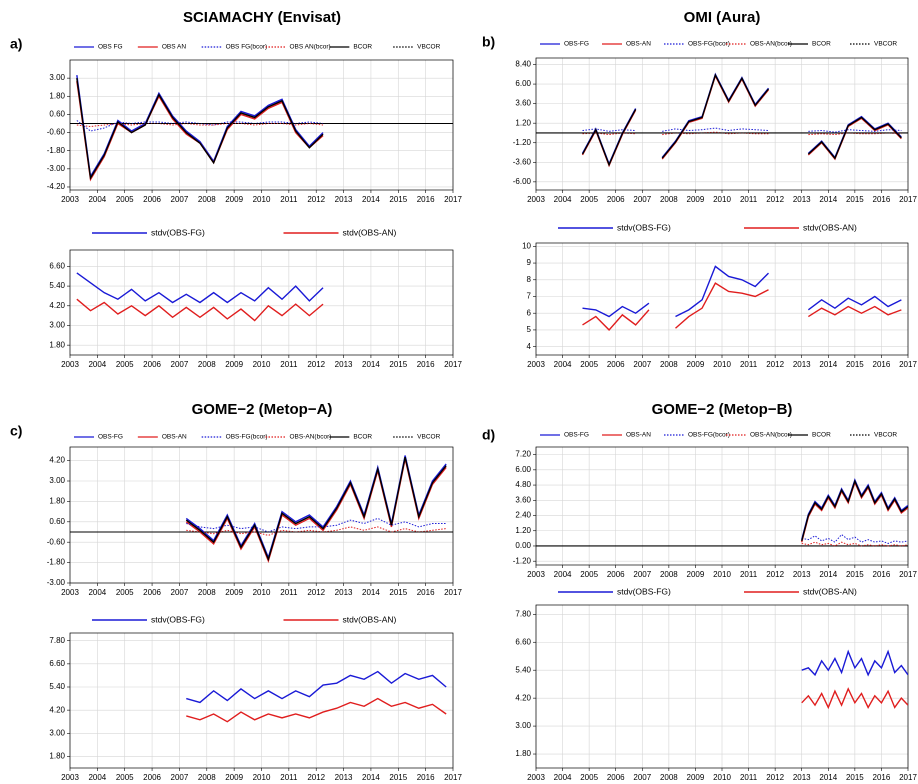 The image size is (918, 784). I want to click on y-tick-label: 7.20, so click(523, 454).